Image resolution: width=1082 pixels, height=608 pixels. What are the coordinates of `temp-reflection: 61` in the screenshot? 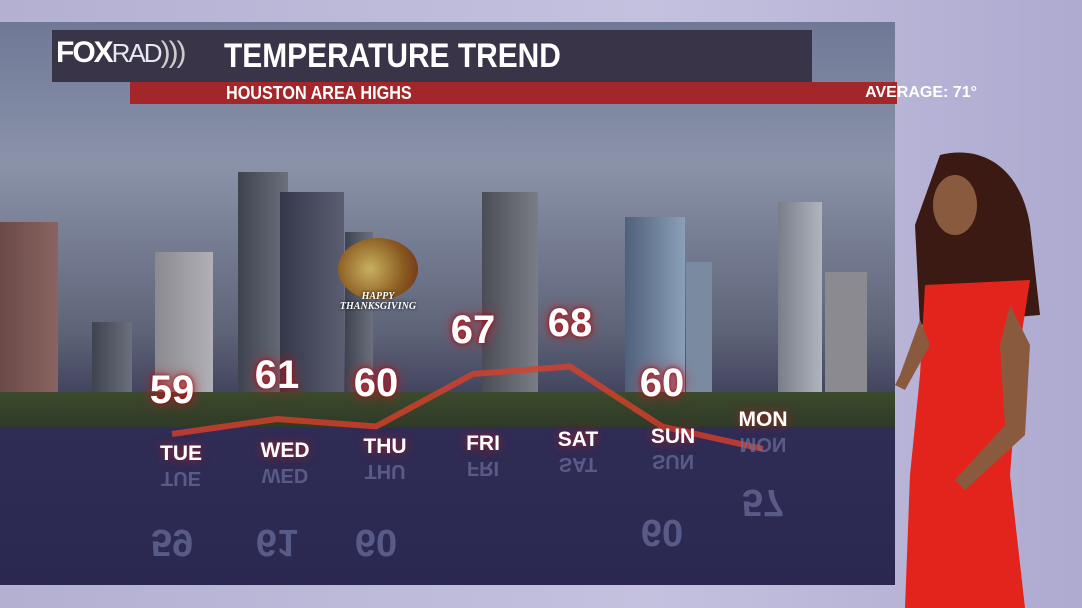 It's located at (277, 542).